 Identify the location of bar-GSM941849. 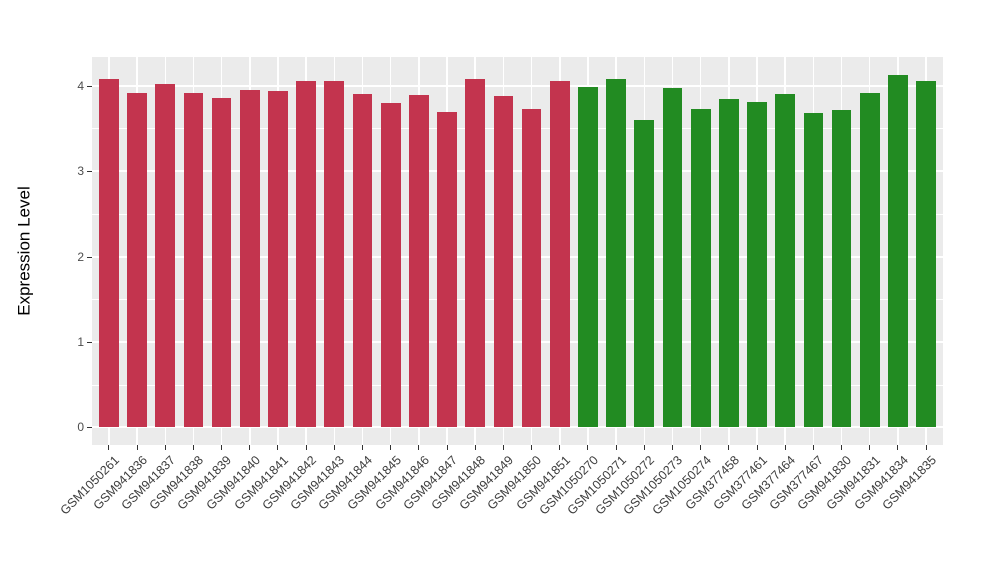
(503, 261).